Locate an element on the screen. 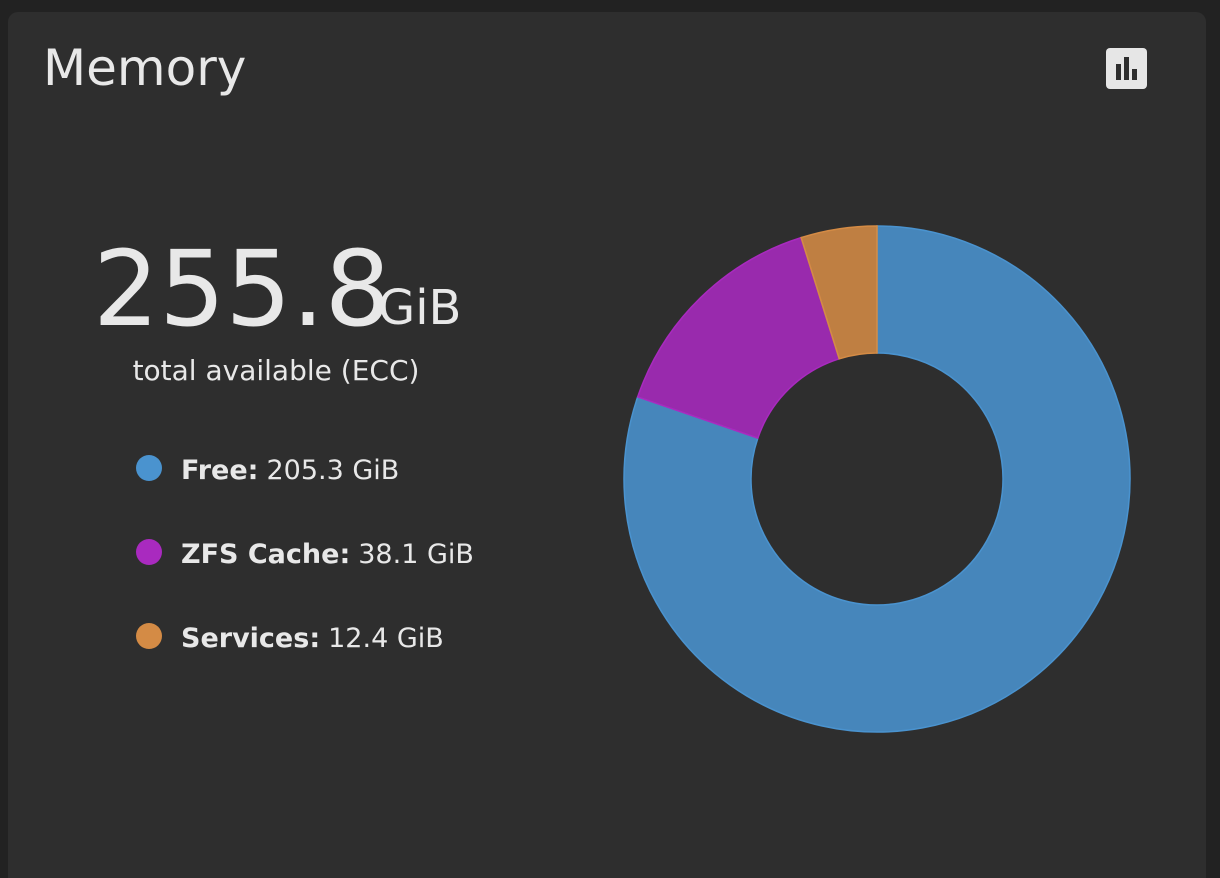 The height and width of the screenshot is (878, 1220). legend-value: 12.4 GiB is located at coordinates (386, 638).